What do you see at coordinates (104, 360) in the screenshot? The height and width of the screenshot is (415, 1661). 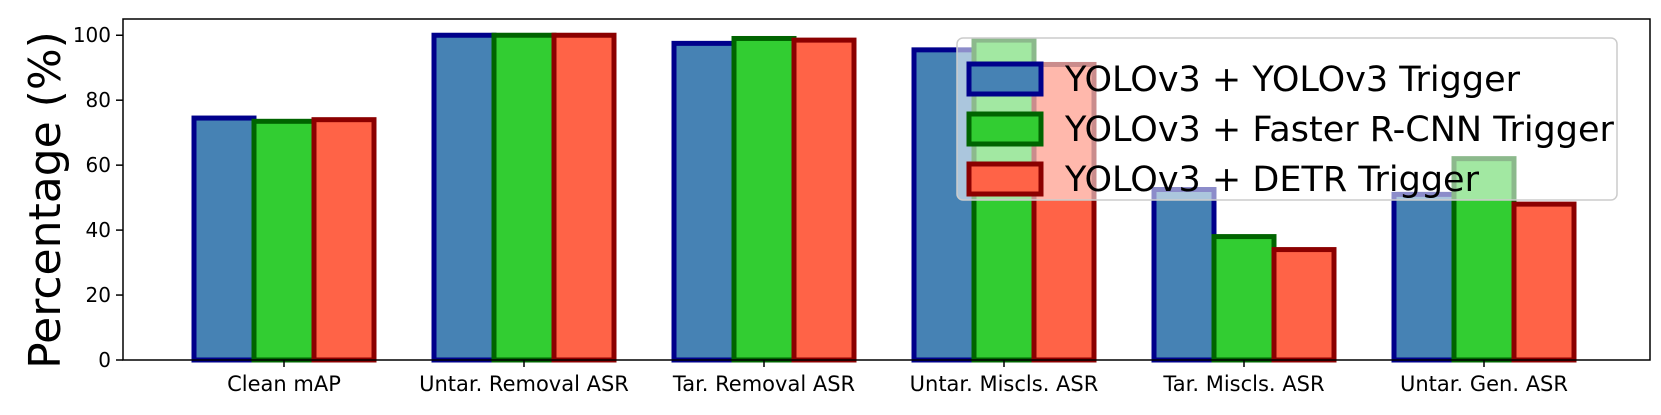 I see `y-tick-label: 0` at bounding box center [104, 360].